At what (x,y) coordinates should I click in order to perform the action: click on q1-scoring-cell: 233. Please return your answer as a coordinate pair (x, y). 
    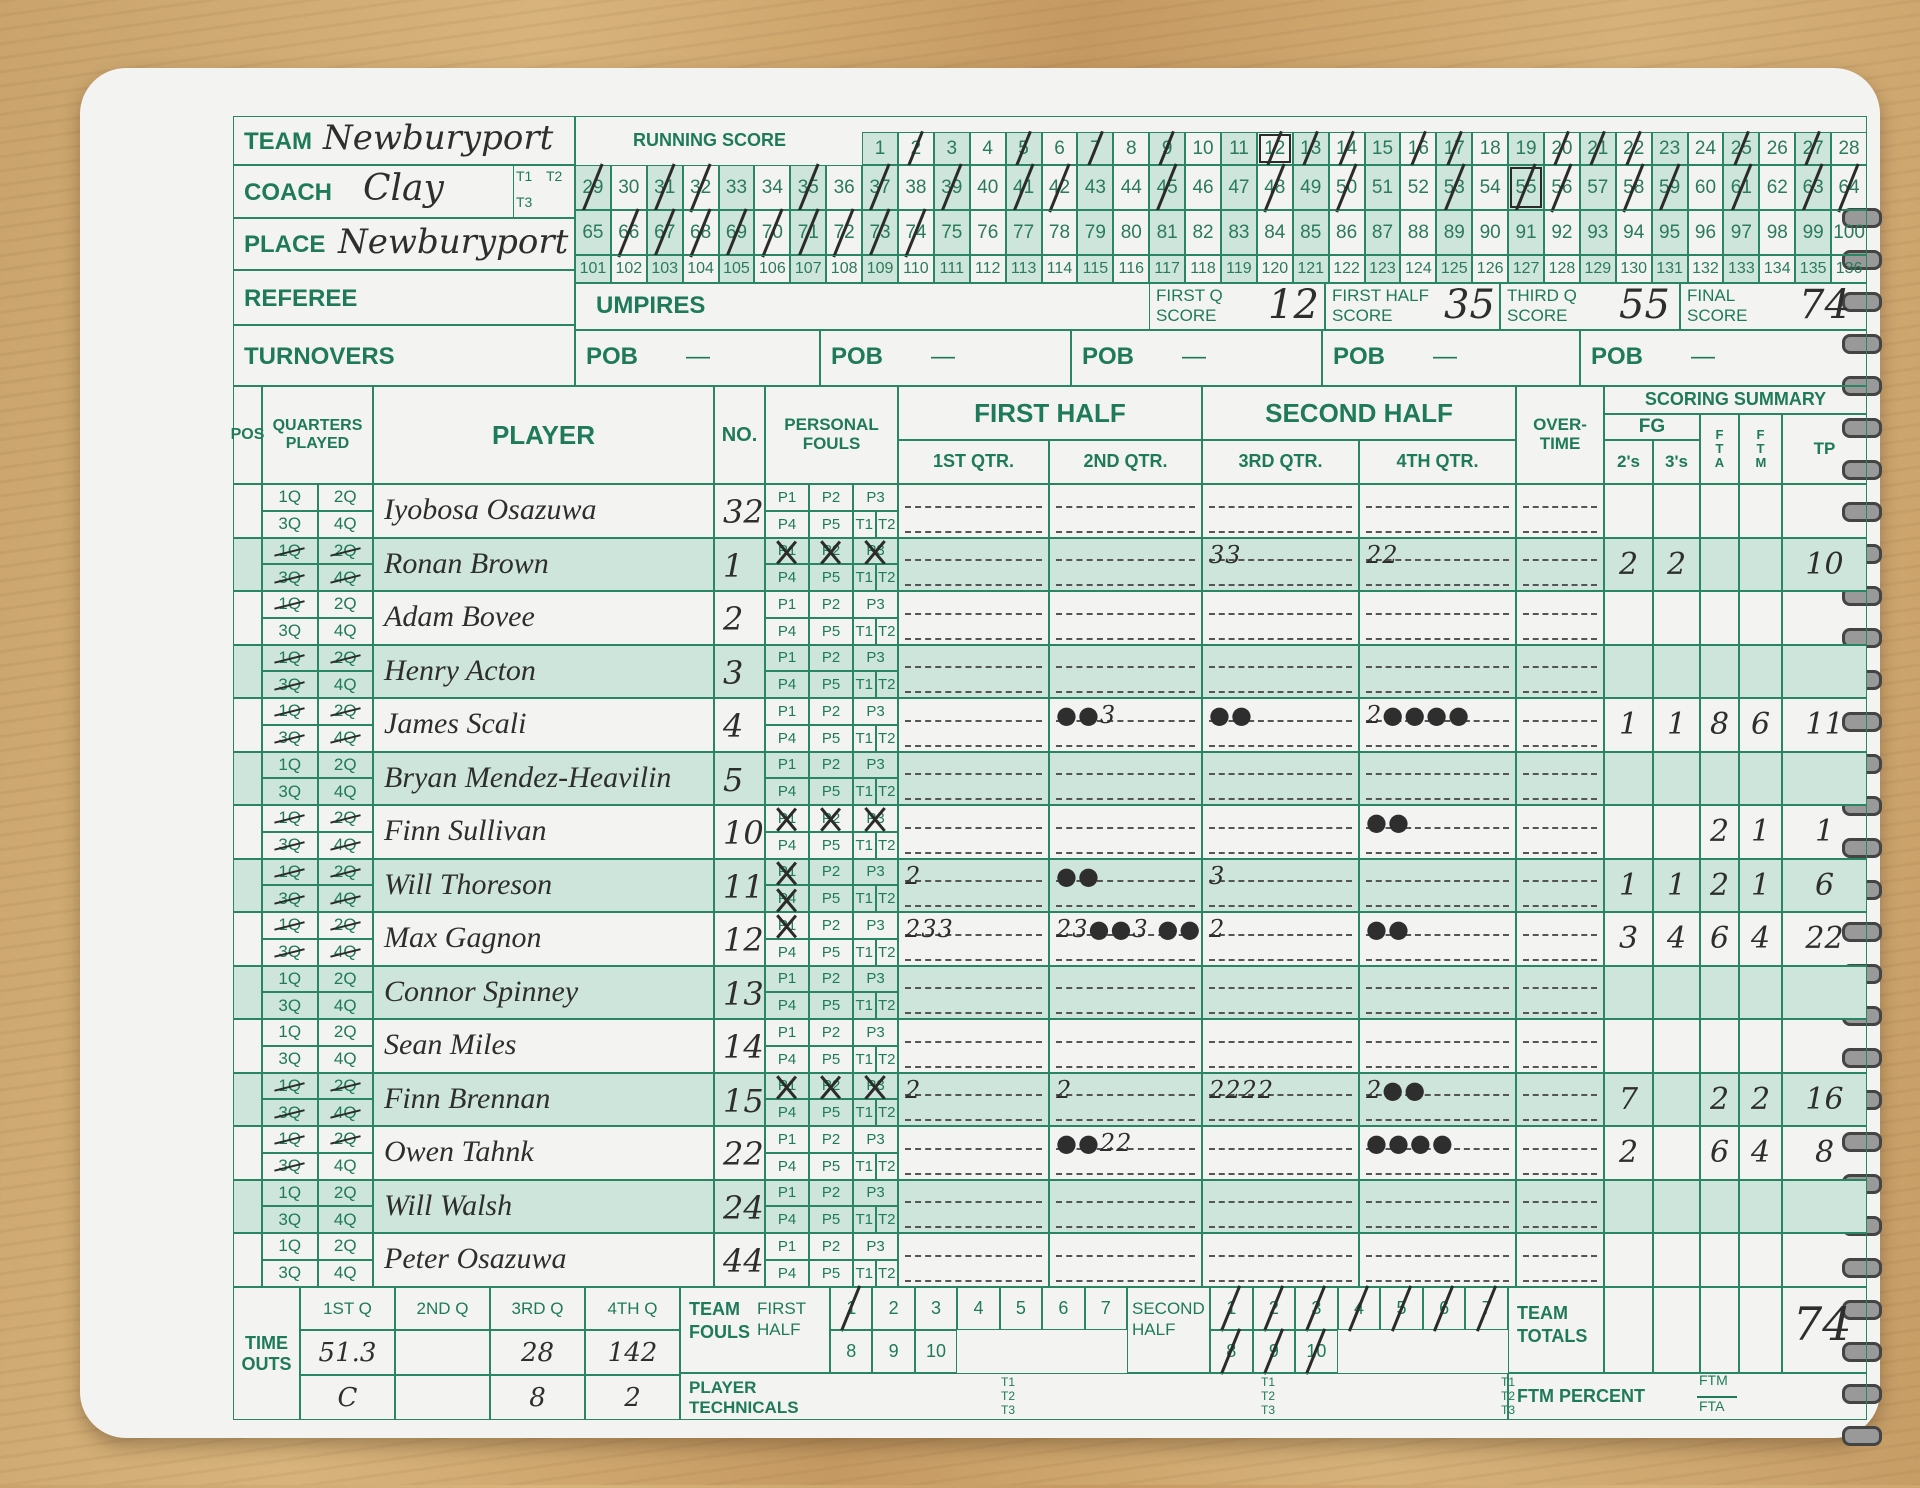
    Looking at the image, I should click on (973, 939).